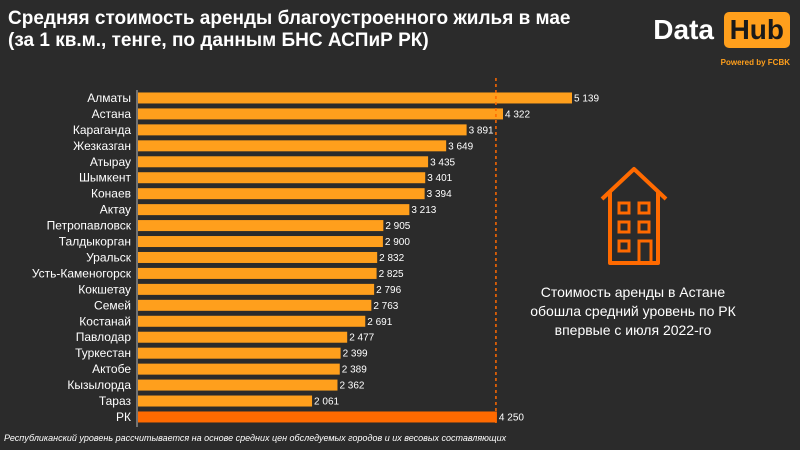  I want to click on category-label-семей: Семей, so click(112, 305).